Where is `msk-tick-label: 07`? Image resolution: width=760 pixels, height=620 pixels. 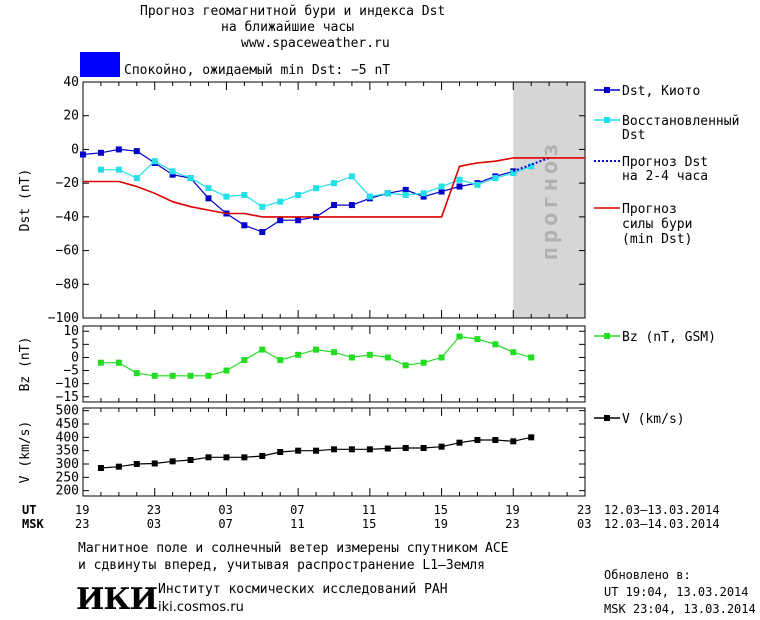
msk-tick-label: 07 is located at coordinates (225, 524).